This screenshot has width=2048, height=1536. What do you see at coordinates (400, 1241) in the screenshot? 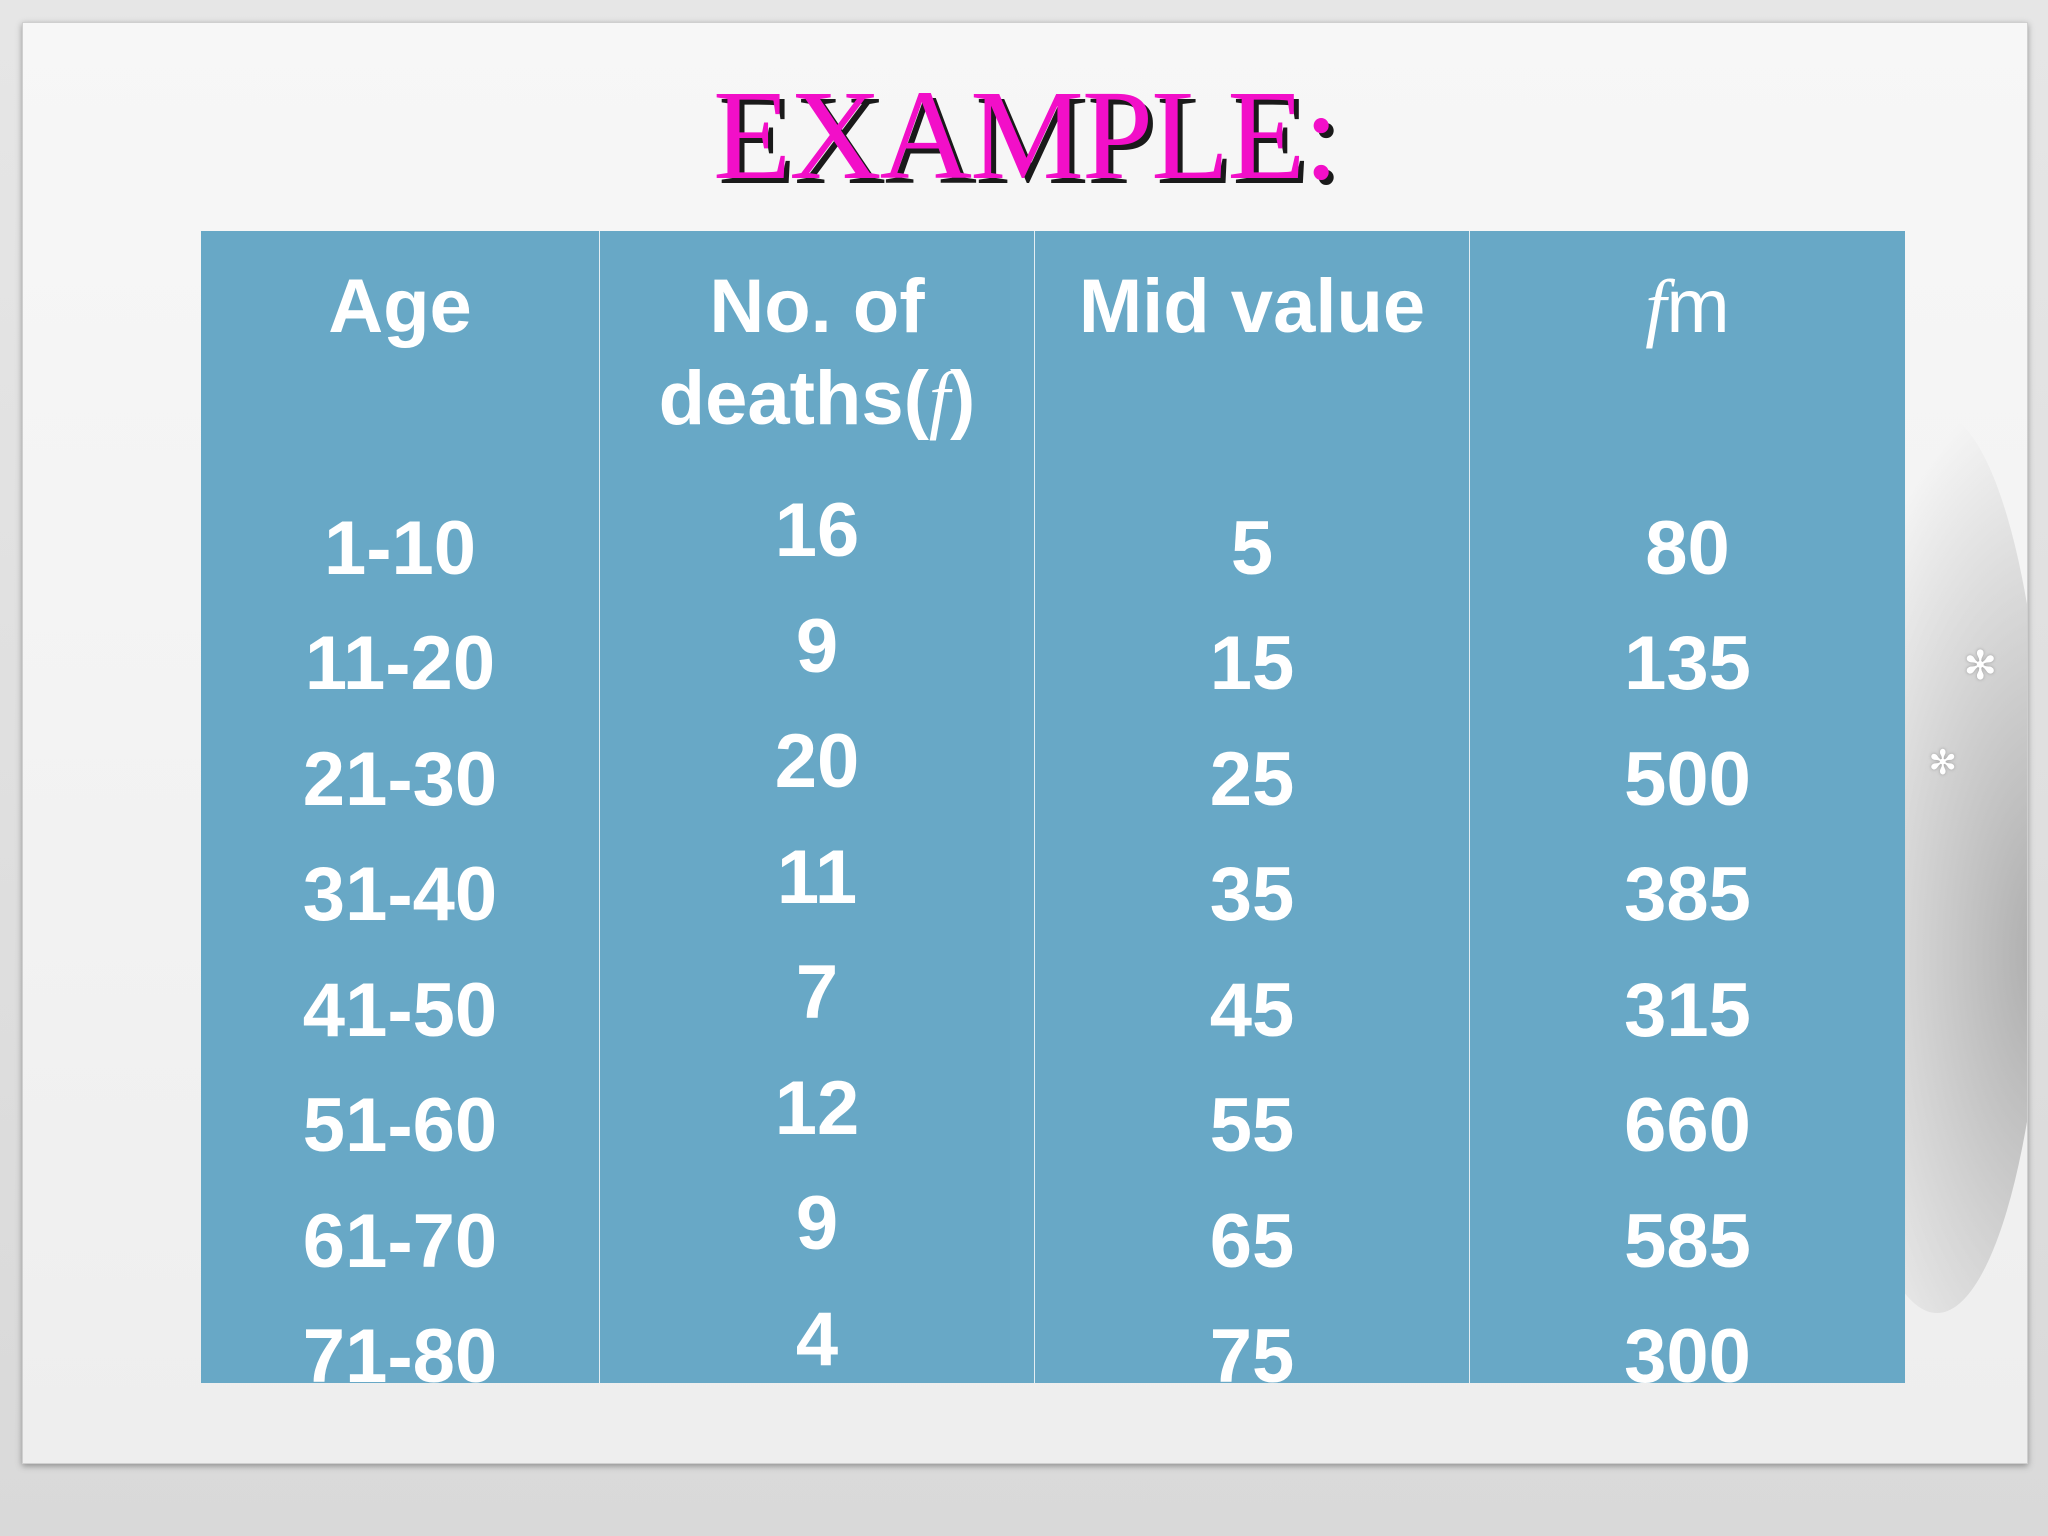
I see `cell-age: 61-70` at bounding box center [400, 1241].